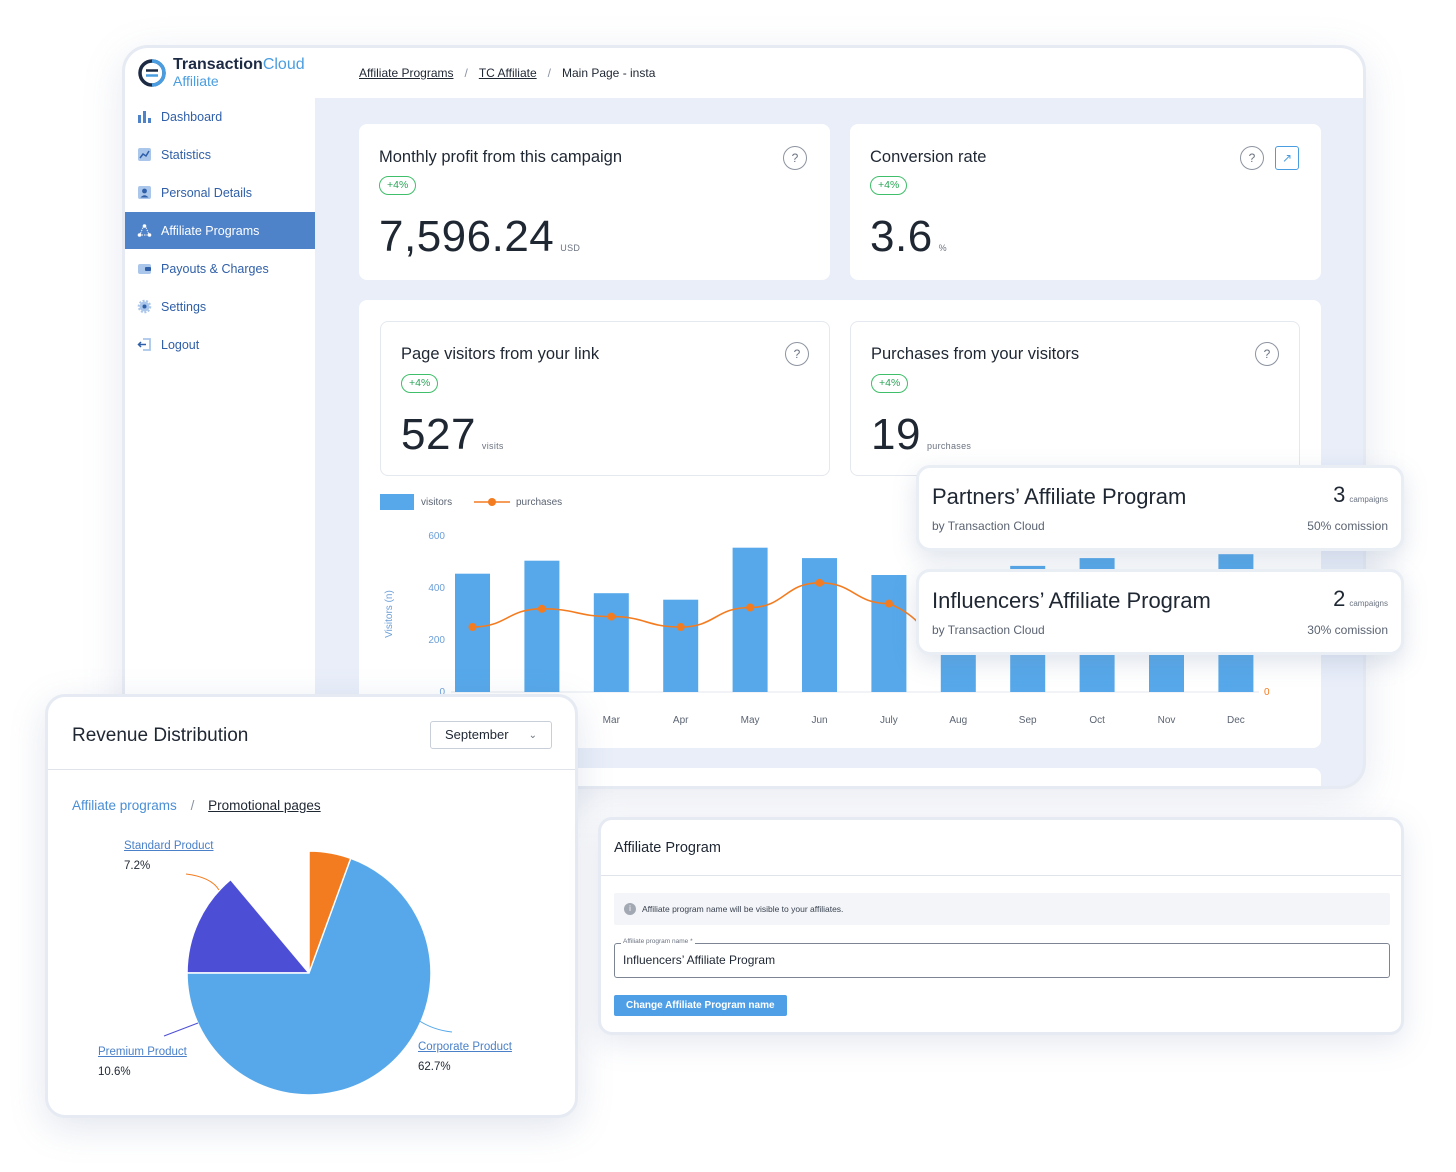  What do you see at coordinates (819, 625) in the screenshot?
I see `bar-visitors-jun` at bounding box center [819, 625].